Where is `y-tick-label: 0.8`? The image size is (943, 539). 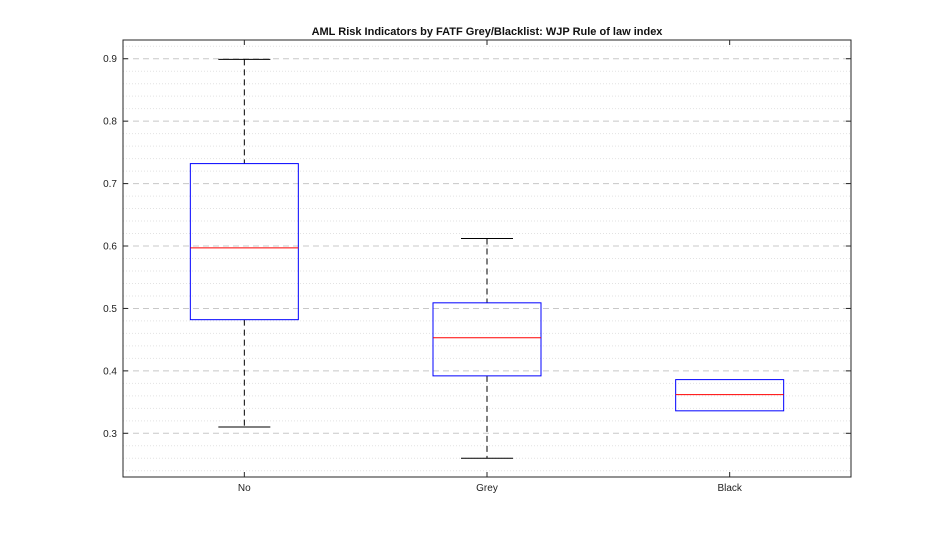
y-tick-label: 0.8 is located at coordinates (110, 122).